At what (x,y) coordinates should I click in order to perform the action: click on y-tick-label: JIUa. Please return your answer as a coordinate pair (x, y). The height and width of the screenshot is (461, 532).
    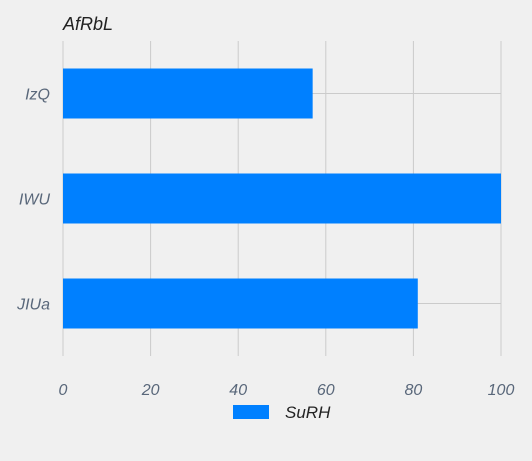
    Looking at the image, I should click on (33, 305).